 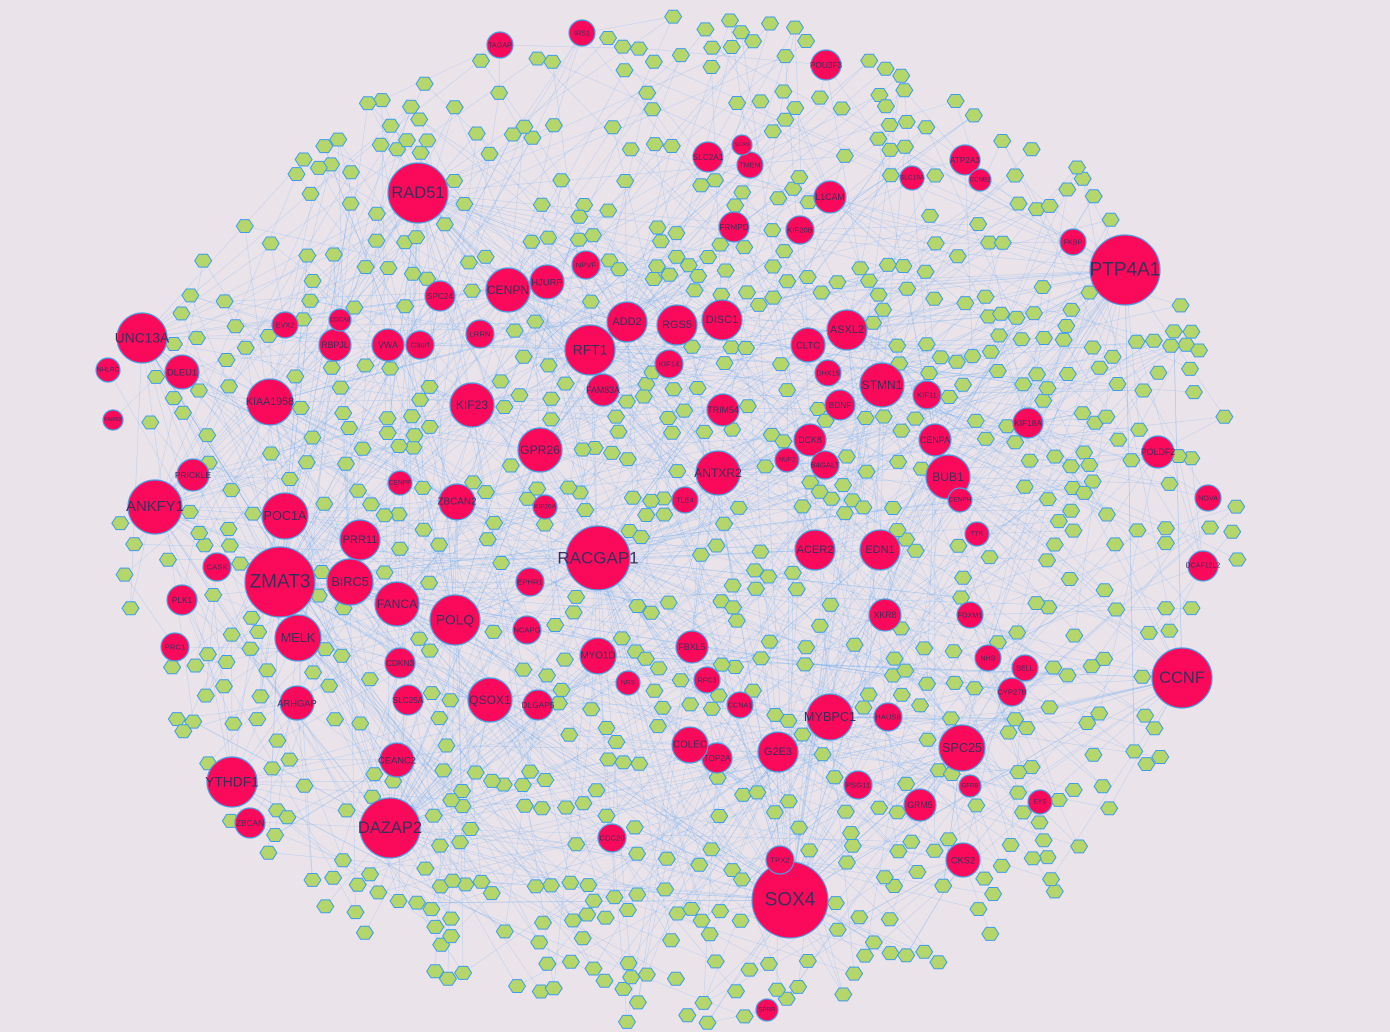 What do you see at coordinates (962, 748) in the screenshot?
I see `gene-node: SPC25` at bounding box center [962, 748].